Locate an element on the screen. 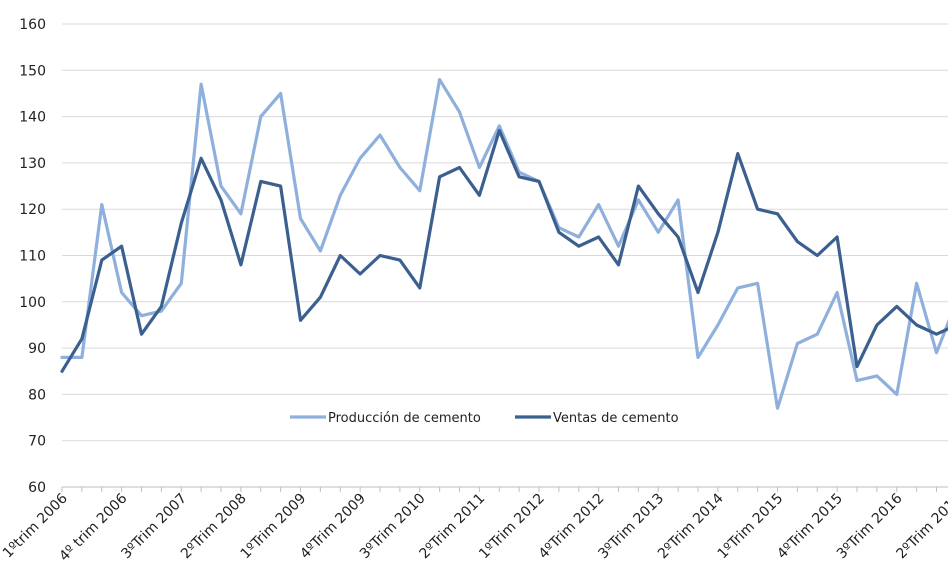 The image size is (948, 569). y-tick-label: 120 is located at coordinates (32, 210).